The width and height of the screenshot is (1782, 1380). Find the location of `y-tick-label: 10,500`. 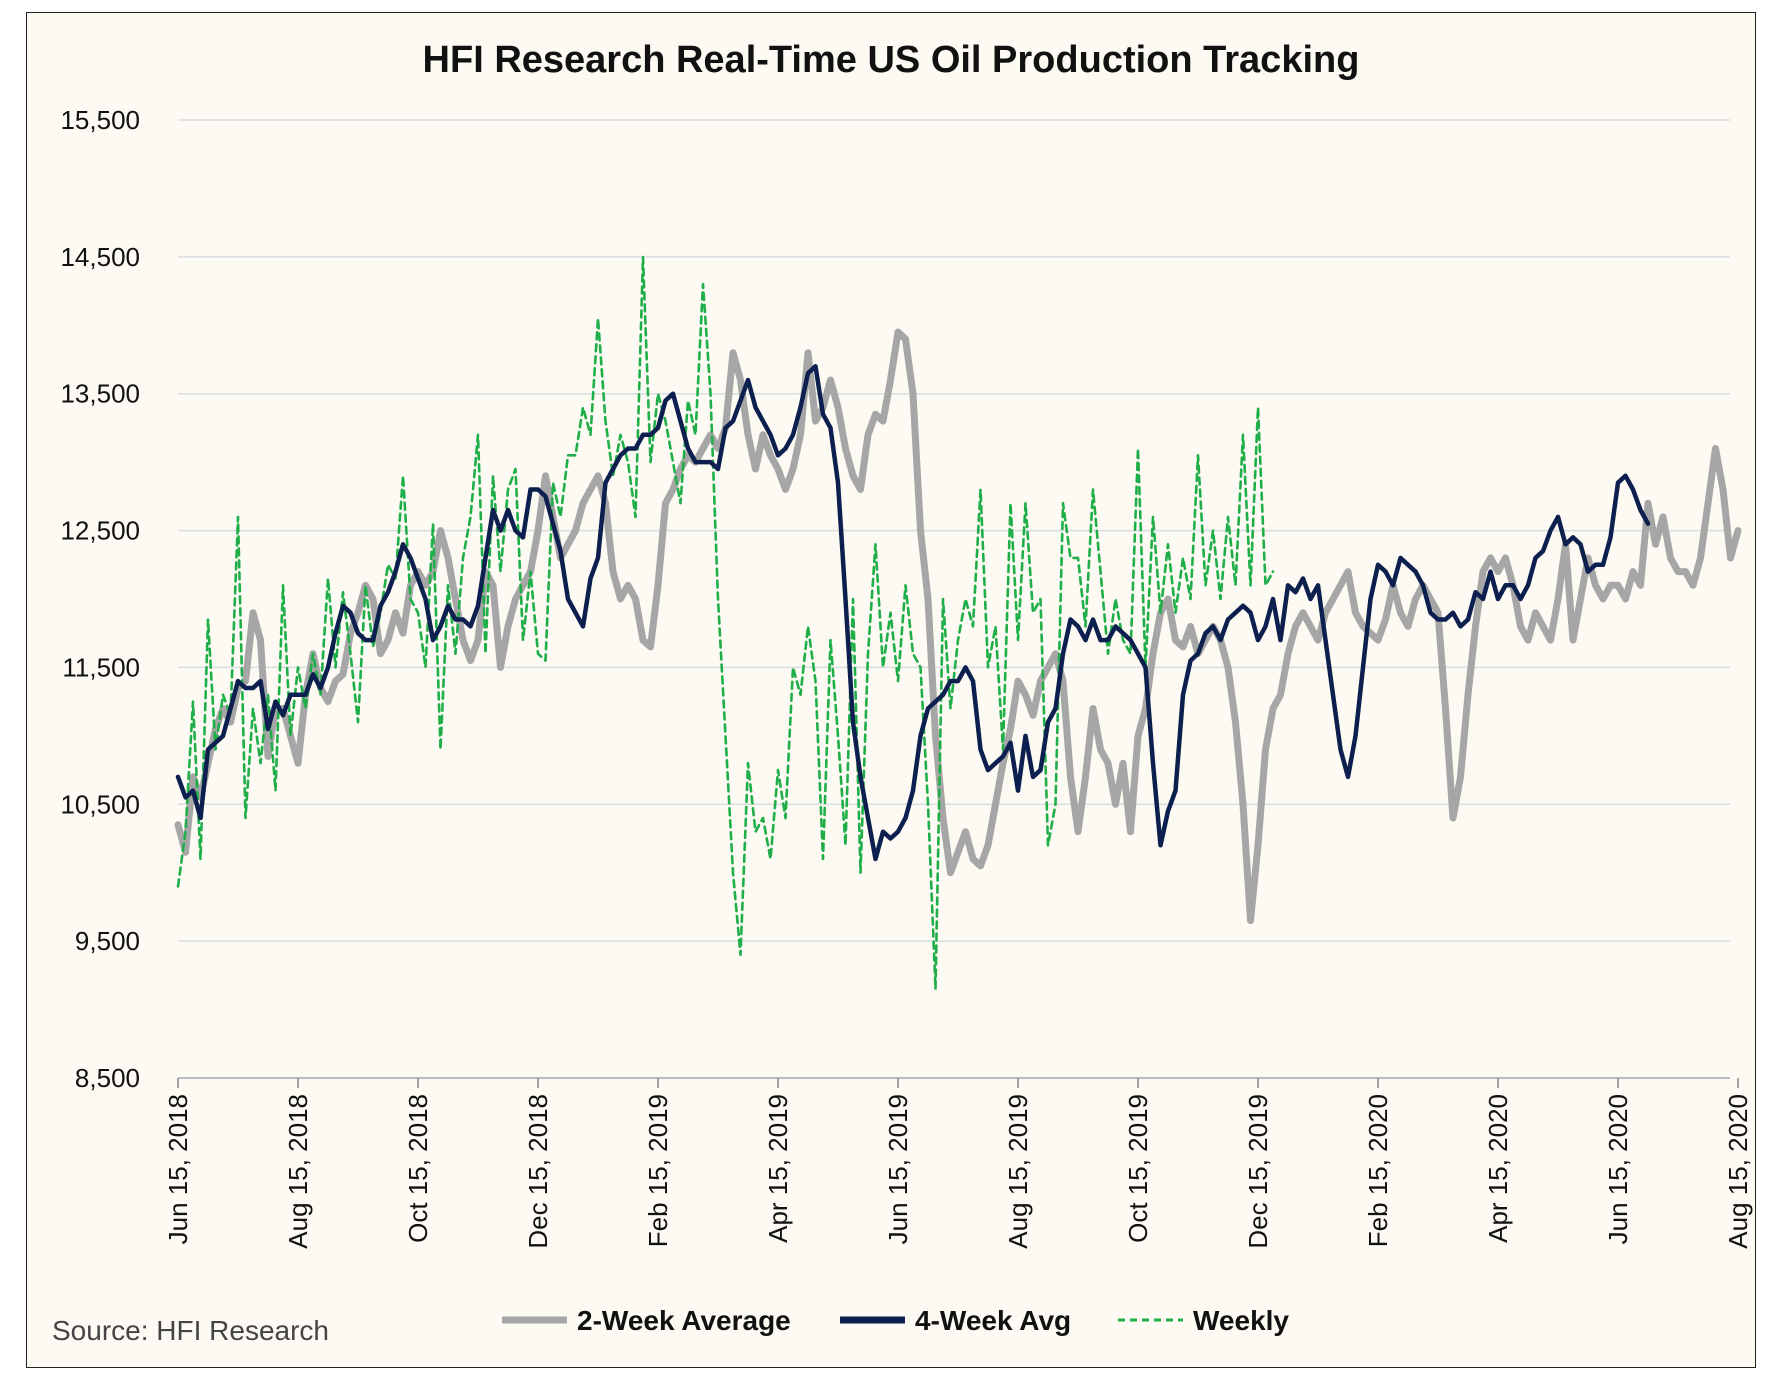

y-tick-label: 10,500 is located at coordinates (100, 804).